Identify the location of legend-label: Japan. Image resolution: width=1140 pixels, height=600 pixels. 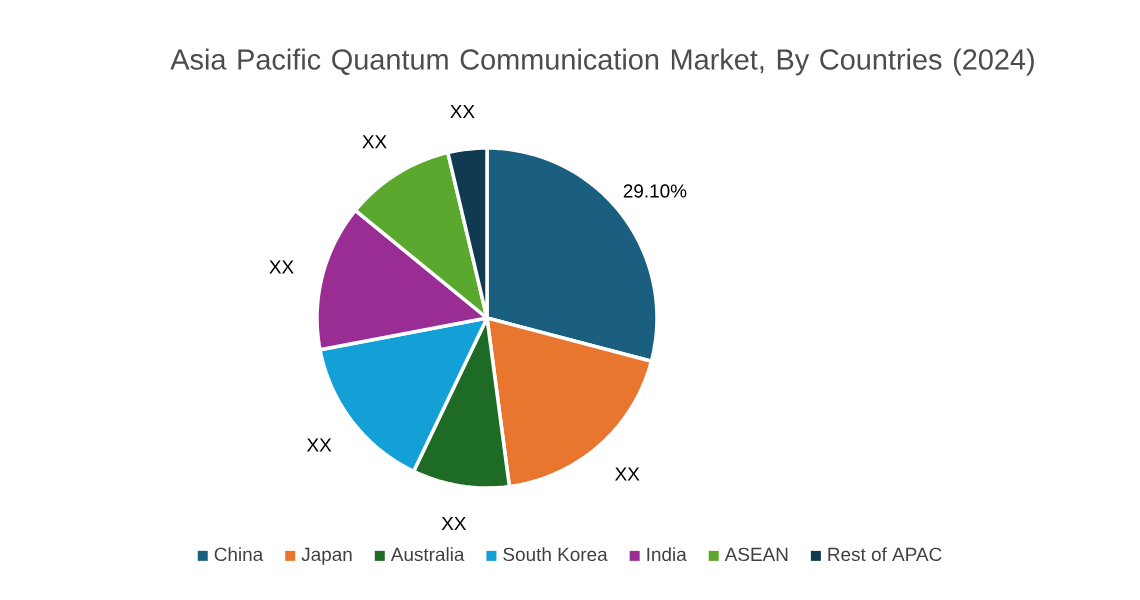
(326, 556).